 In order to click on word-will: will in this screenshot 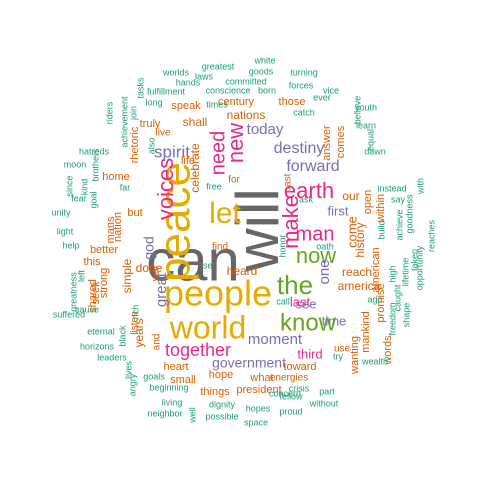, I will do `click(257, 230)`.